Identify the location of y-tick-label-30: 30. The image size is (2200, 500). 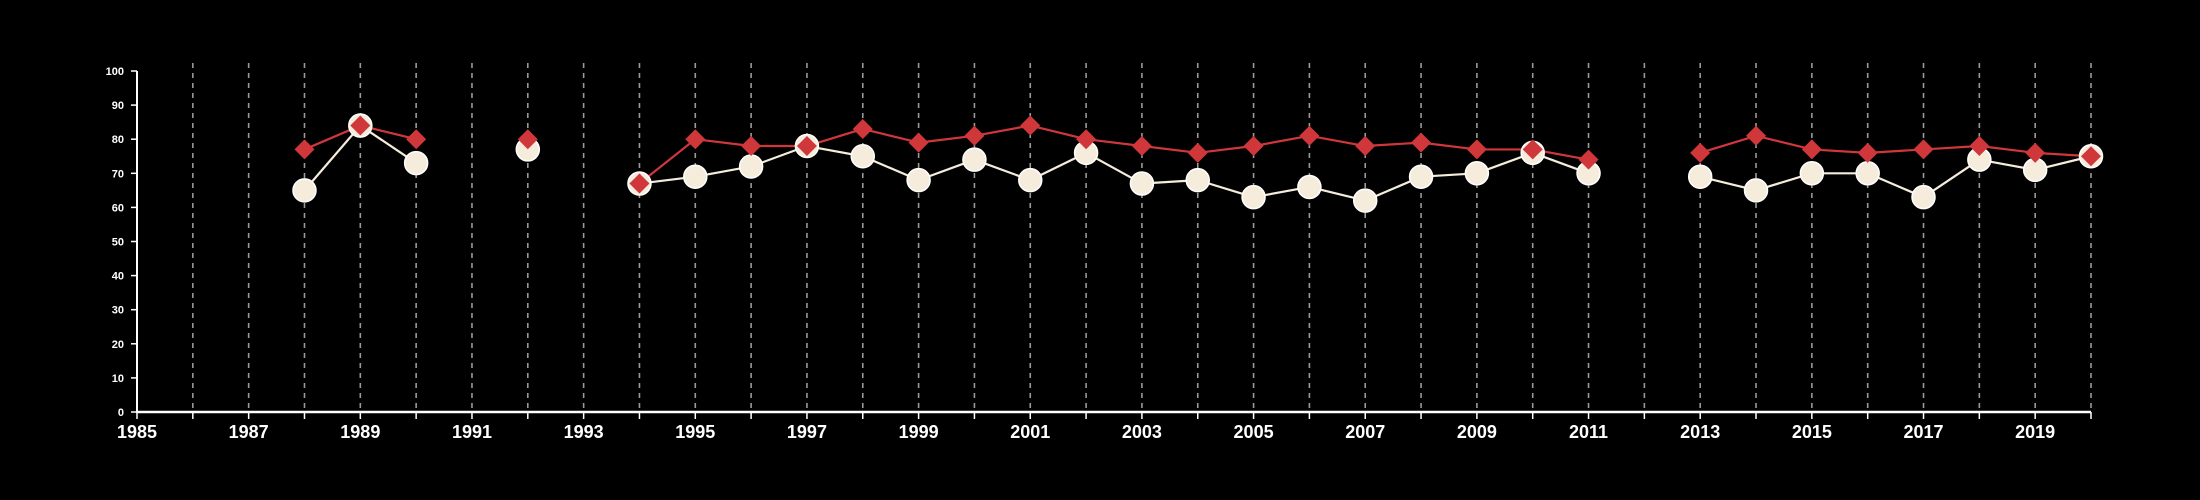
(118, 311).